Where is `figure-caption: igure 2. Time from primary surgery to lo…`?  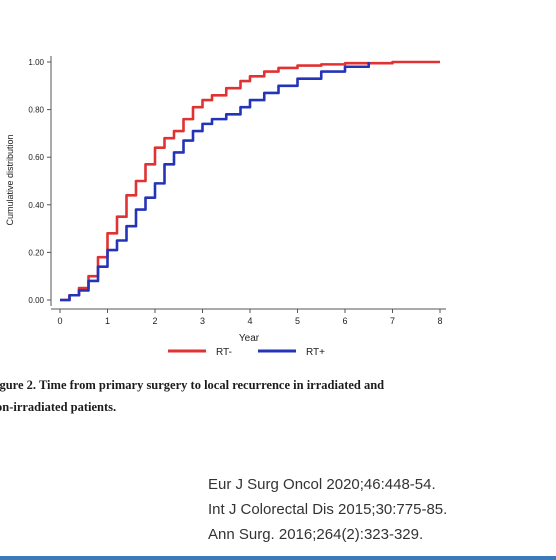
figure-caption: igure 2. Time from primary surgery to lo… is located at coordinates (248, 396).